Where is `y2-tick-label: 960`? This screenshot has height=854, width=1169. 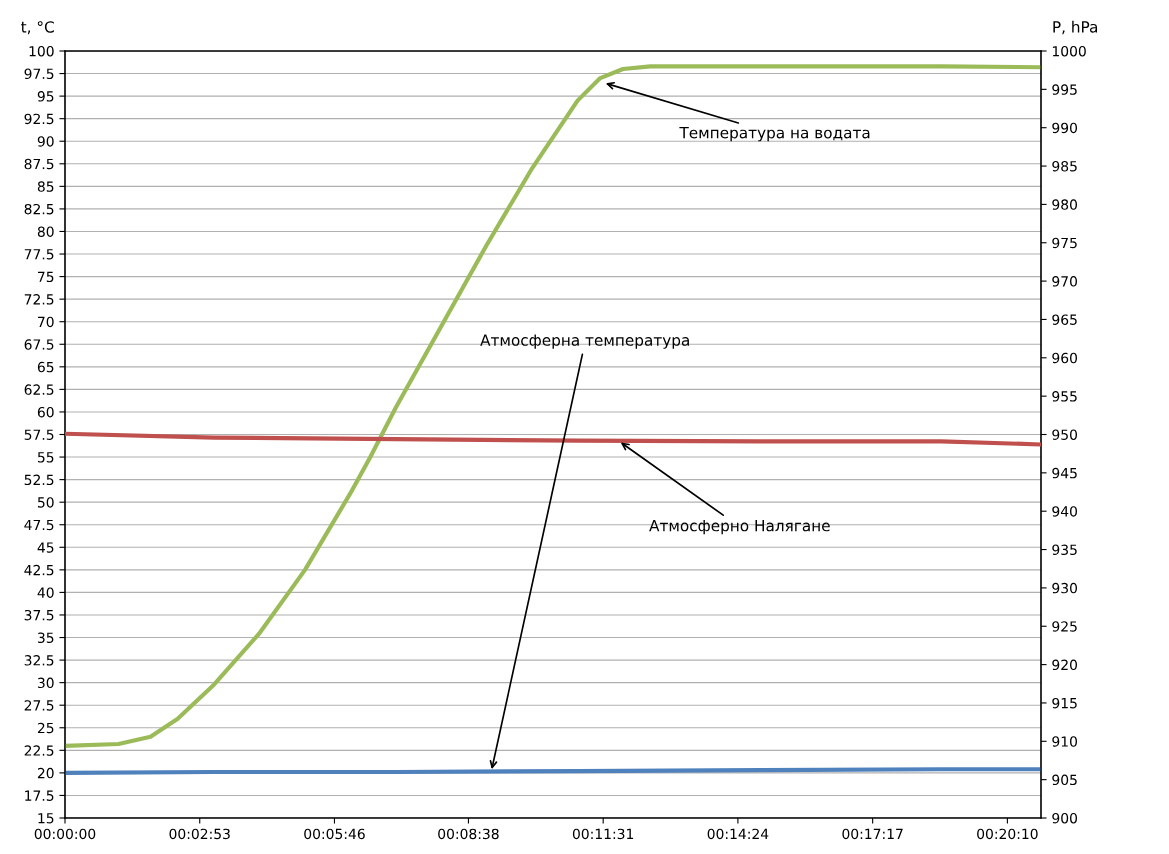
y2-tick-label: 960 is located at coordinates (1064, 358).